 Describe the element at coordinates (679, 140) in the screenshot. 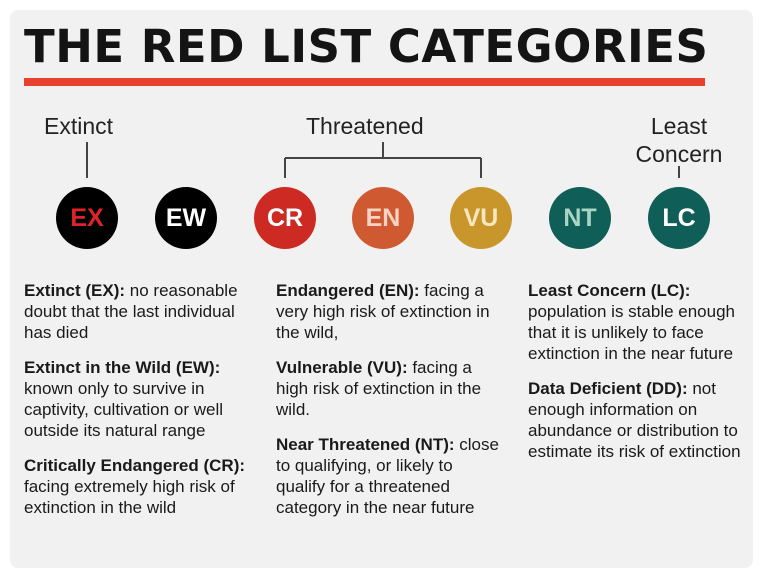

I see `group-label-least-concern: Least Concern` at that location.